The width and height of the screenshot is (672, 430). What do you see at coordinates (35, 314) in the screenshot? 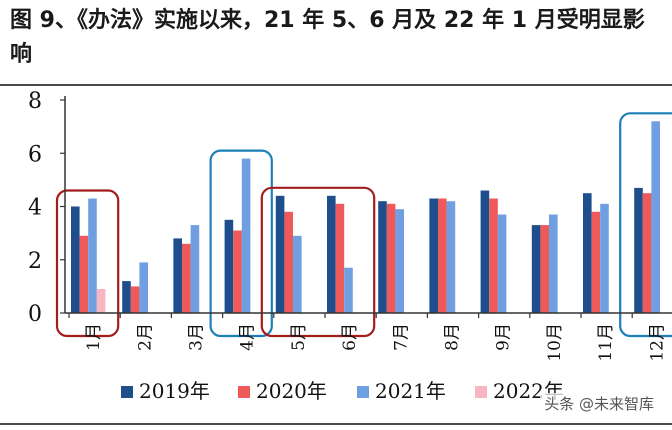
I see `y-tick-label: 0` at bounding box center [35, 314].